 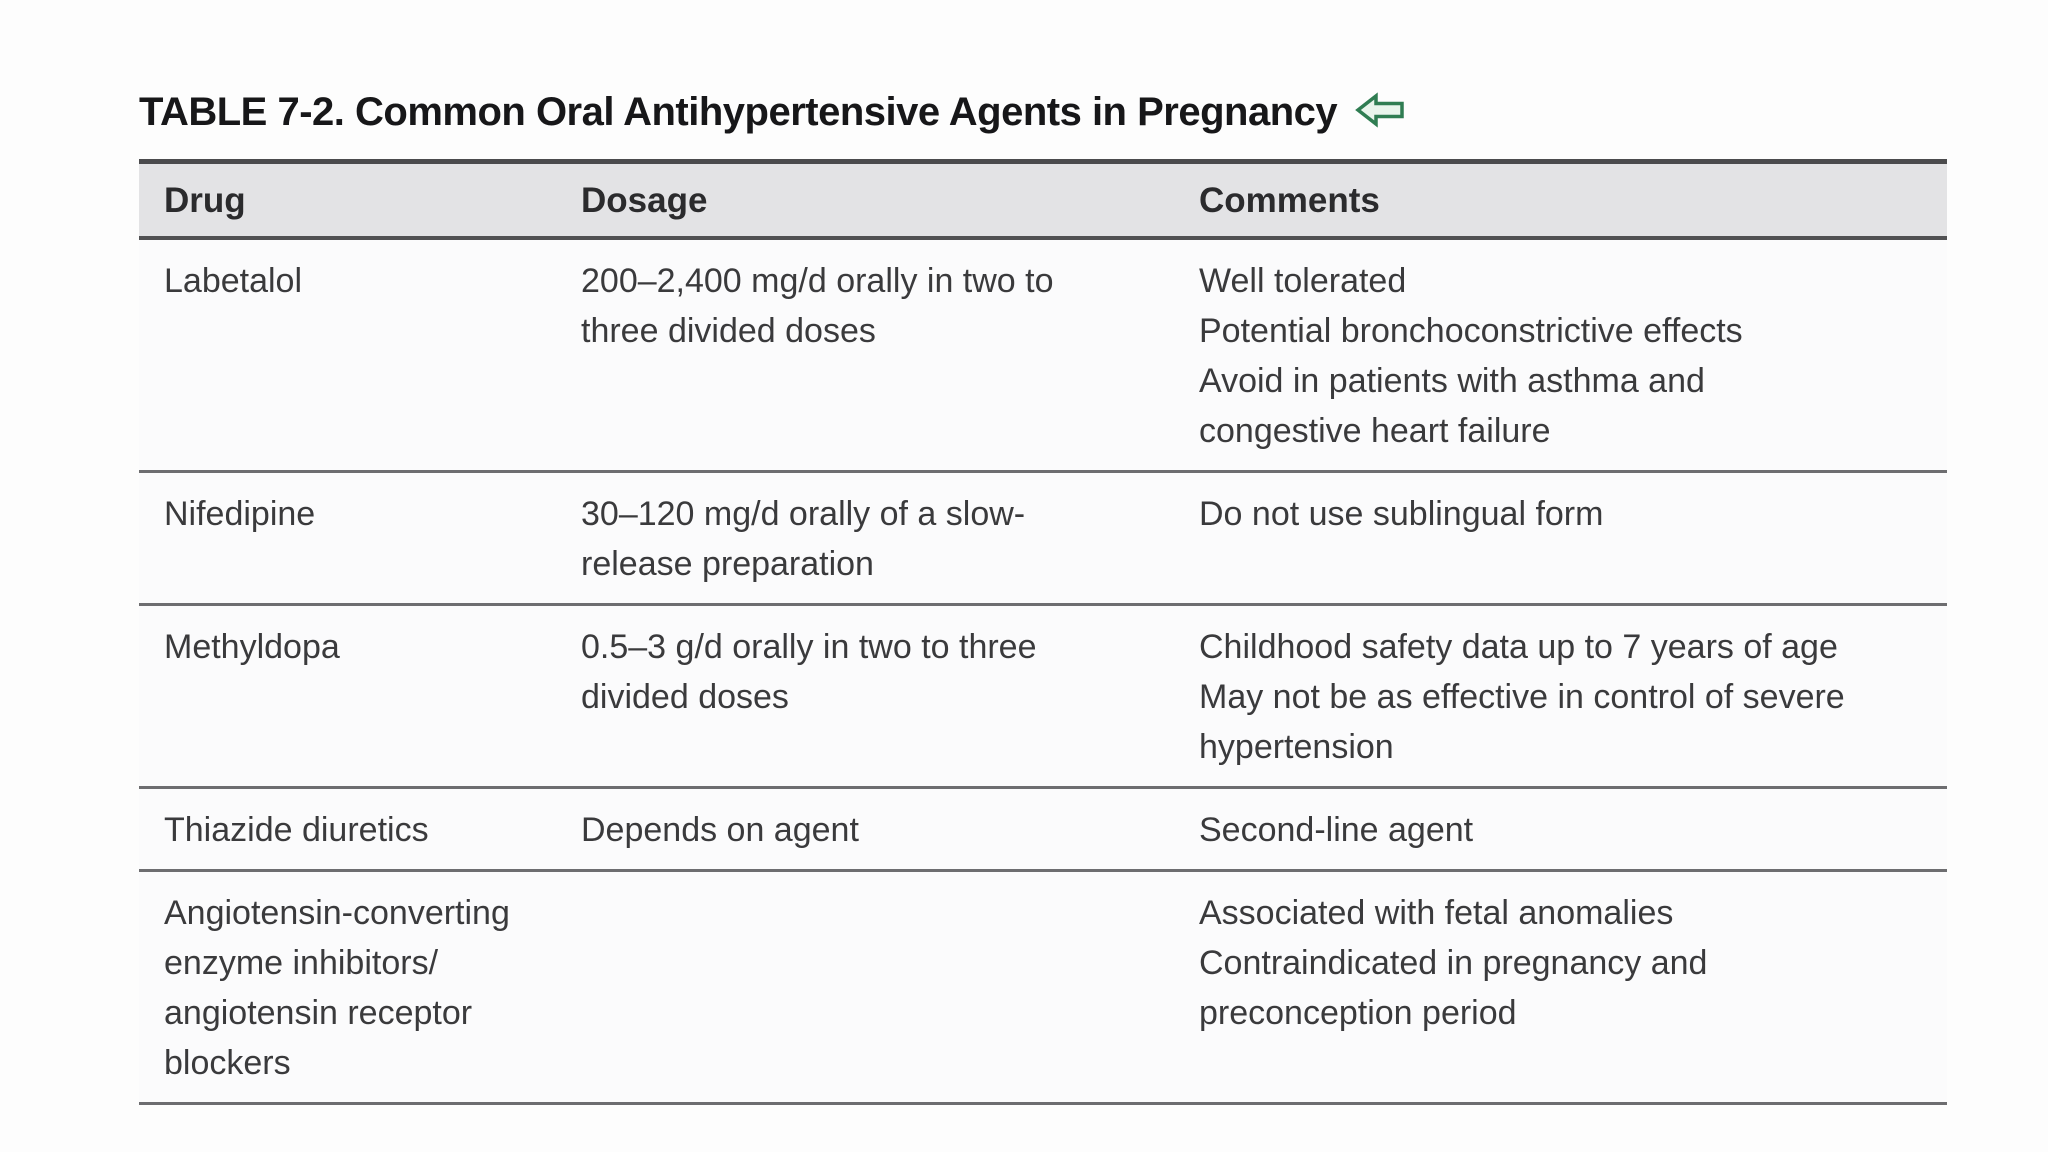 I want to click on drug-cell: Methyldopa, so click(x=360, y=695).